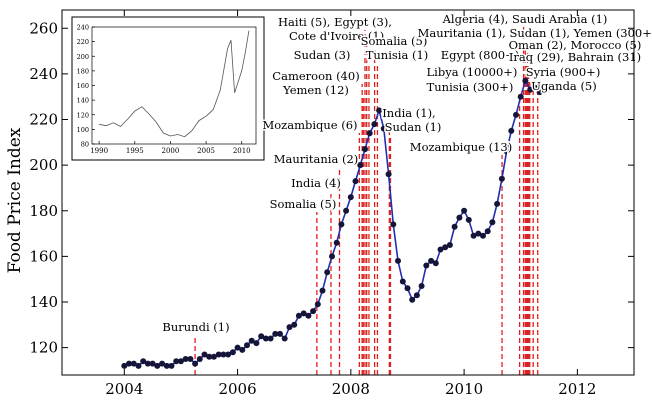  I want to click on annotation-label: Cameroon (40), so click(315, 76).